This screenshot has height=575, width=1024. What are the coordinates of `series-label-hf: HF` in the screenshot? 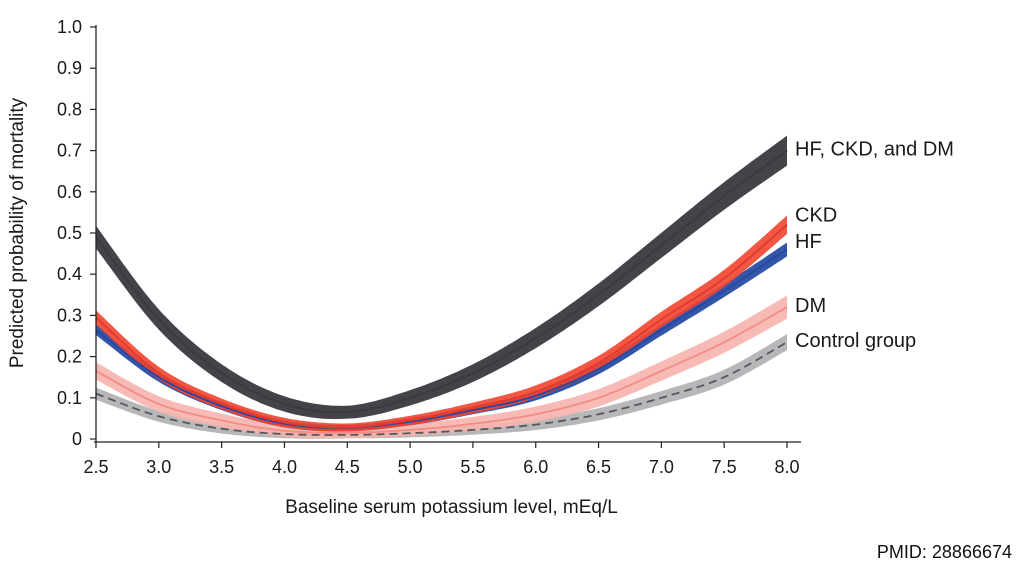 It's located at (808, 242).